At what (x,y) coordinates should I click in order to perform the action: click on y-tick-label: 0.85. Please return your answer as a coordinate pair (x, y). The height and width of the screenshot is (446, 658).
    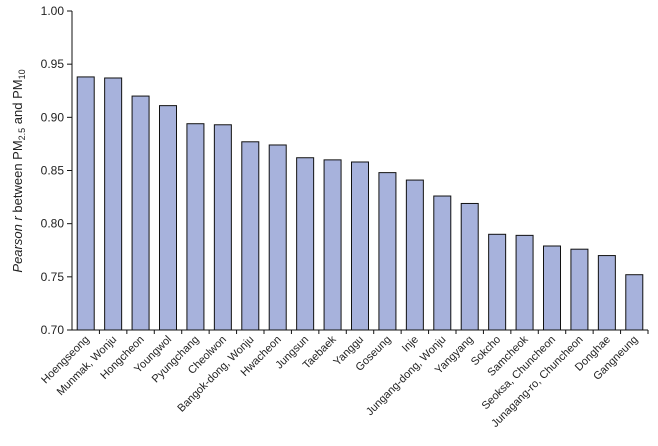
    Looking at the image, I should click on (53, 171).